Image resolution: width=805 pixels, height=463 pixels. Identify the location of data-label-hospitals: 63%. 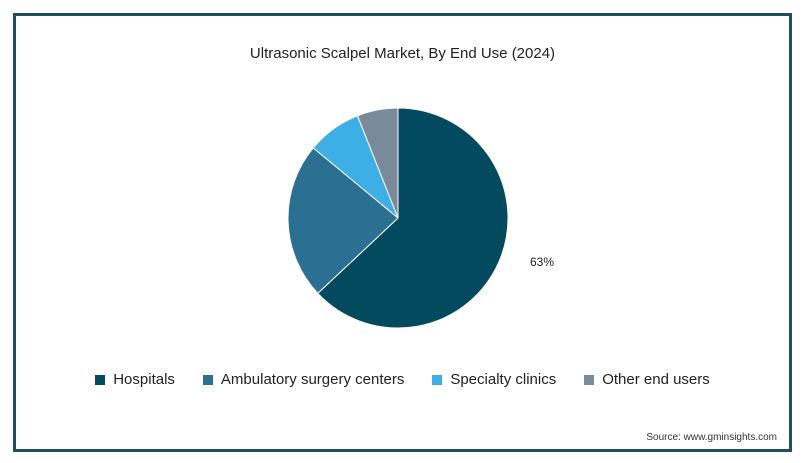
(542, 262).